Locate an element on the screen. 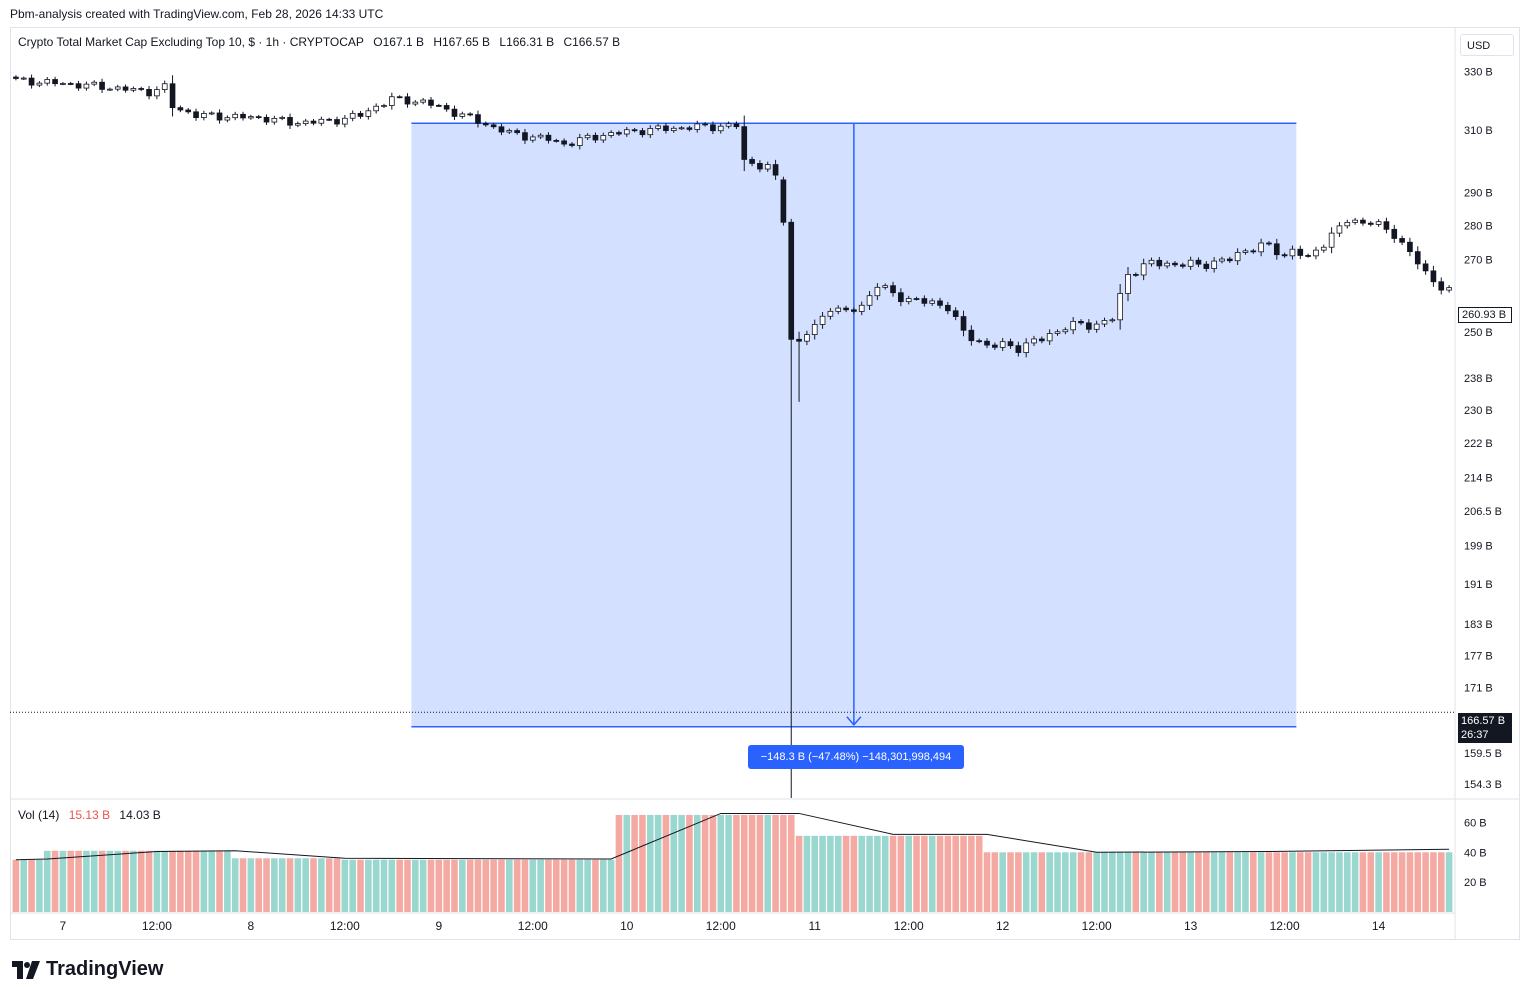 Image resolution: width=1530 pixels, height=1000 pixels. price-tick-label: 177 B is located at coordinates (1478, 656).